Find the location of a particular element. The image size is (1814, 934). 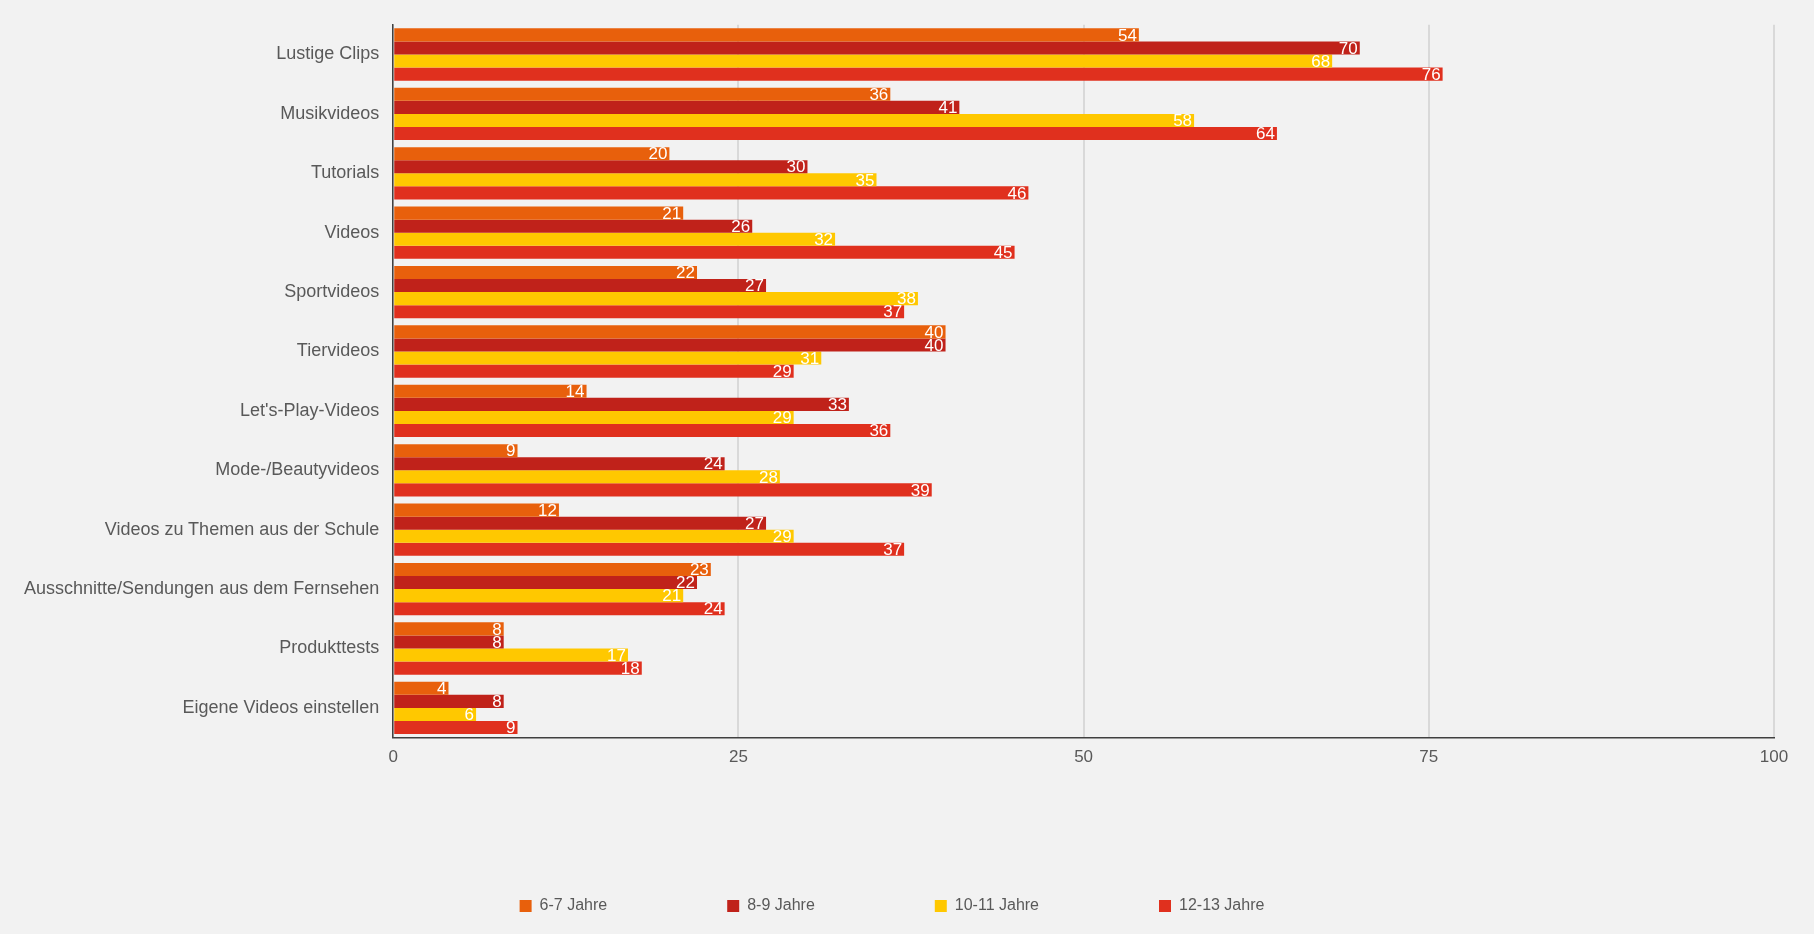

data-label: 68 is located at coordinates (1321, 61).